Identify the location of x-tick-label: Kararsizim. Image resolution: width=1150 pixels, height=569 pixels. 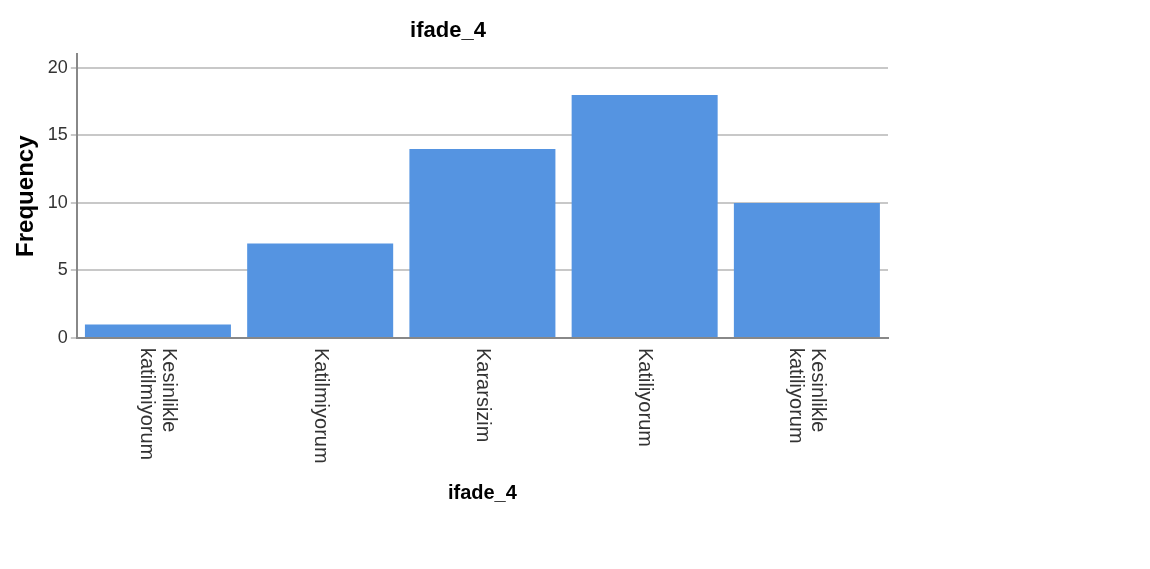
(483, 395).